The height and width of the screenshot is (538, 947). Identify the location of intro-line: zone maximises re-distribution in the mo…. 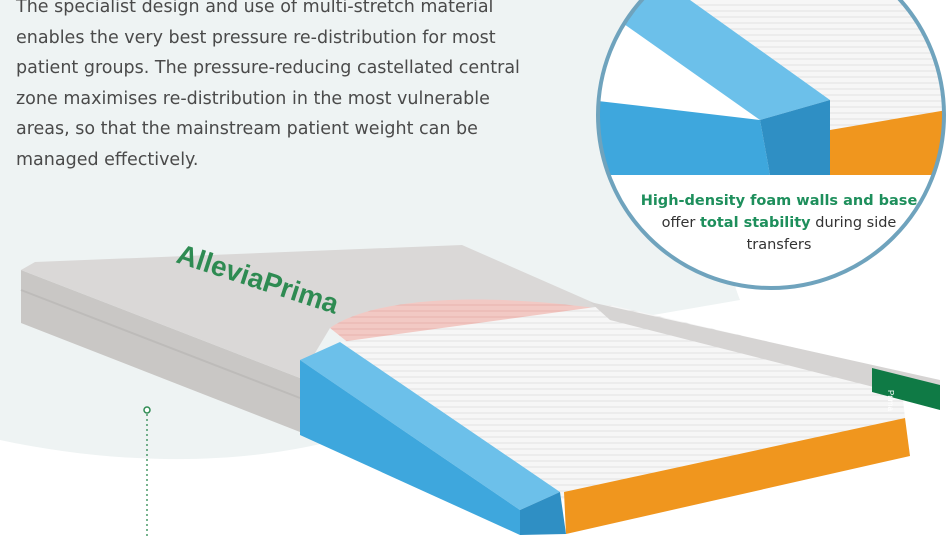
(253, 98).